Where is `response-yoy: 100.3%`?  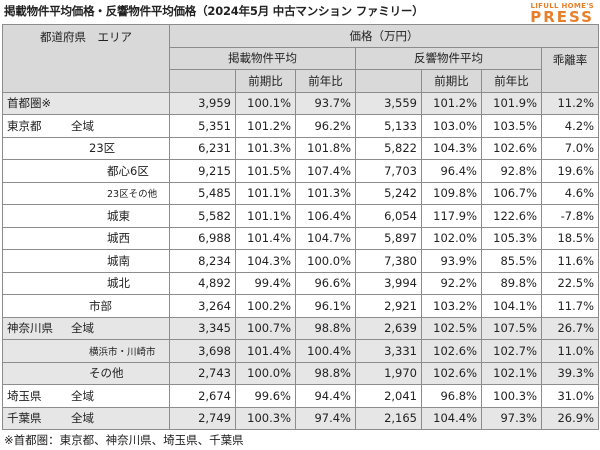 response-yoy: 100.3% is located at coordinates (511, 396).